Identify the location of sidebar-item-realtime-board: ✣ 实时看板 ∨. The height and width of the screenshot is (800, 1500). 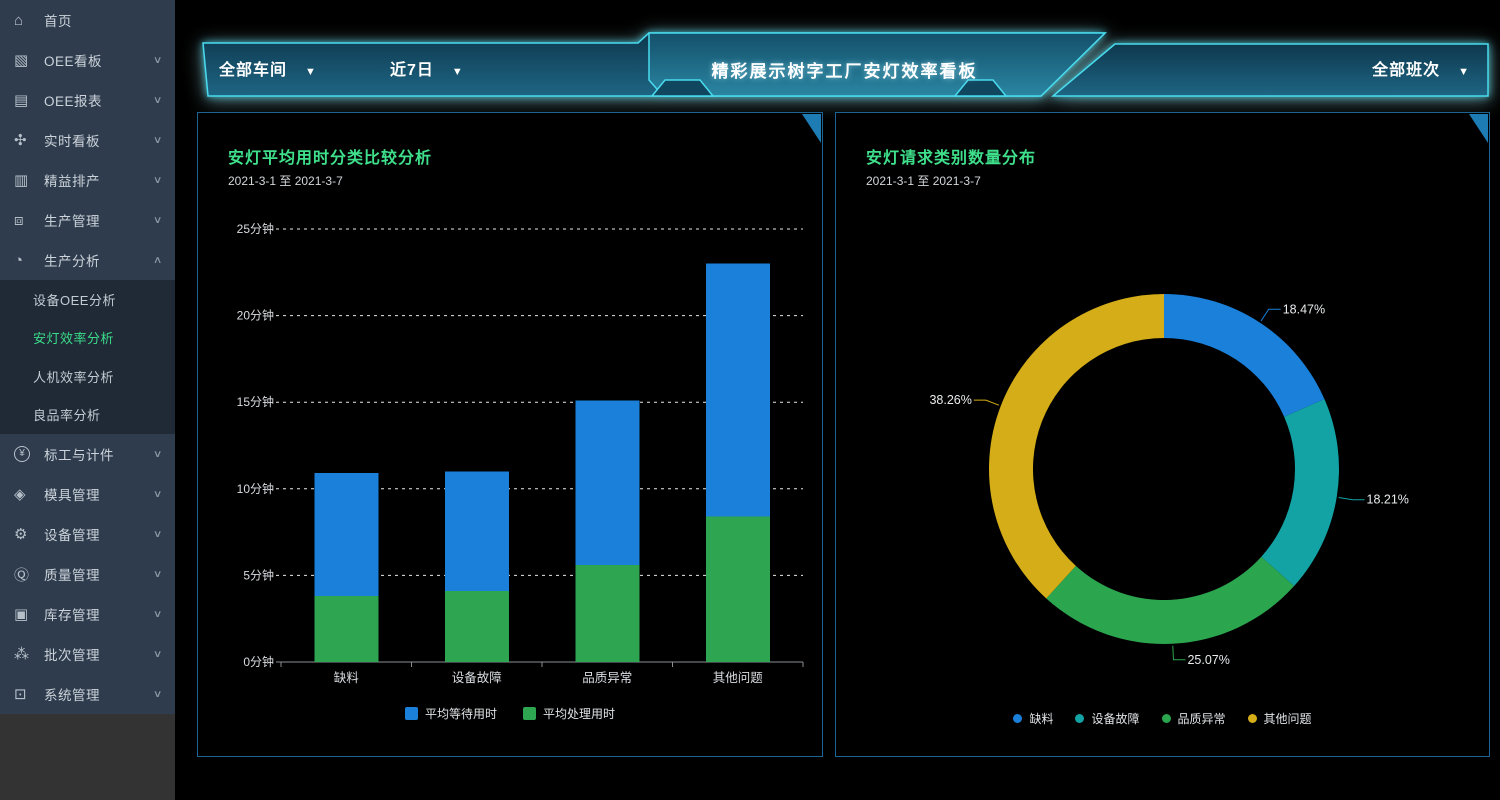
(87, 140).